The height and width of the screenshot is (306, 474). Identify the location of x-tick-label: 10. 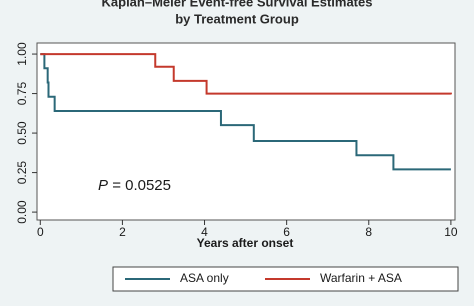
(451, 232).